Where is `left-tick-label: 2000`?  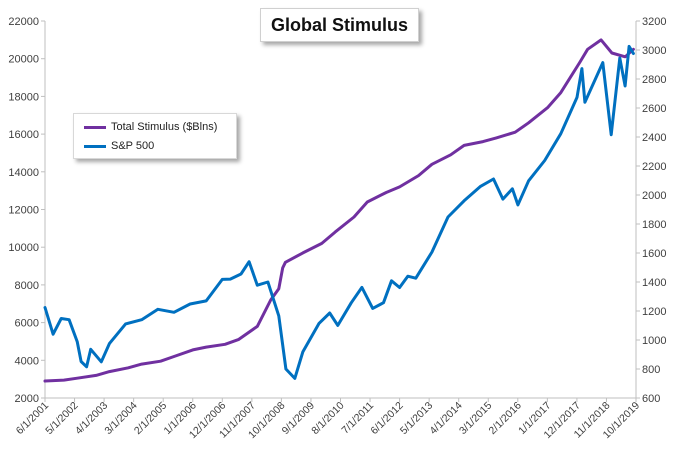
left-tick-label: 2000 is located at coordinates (27, 399).